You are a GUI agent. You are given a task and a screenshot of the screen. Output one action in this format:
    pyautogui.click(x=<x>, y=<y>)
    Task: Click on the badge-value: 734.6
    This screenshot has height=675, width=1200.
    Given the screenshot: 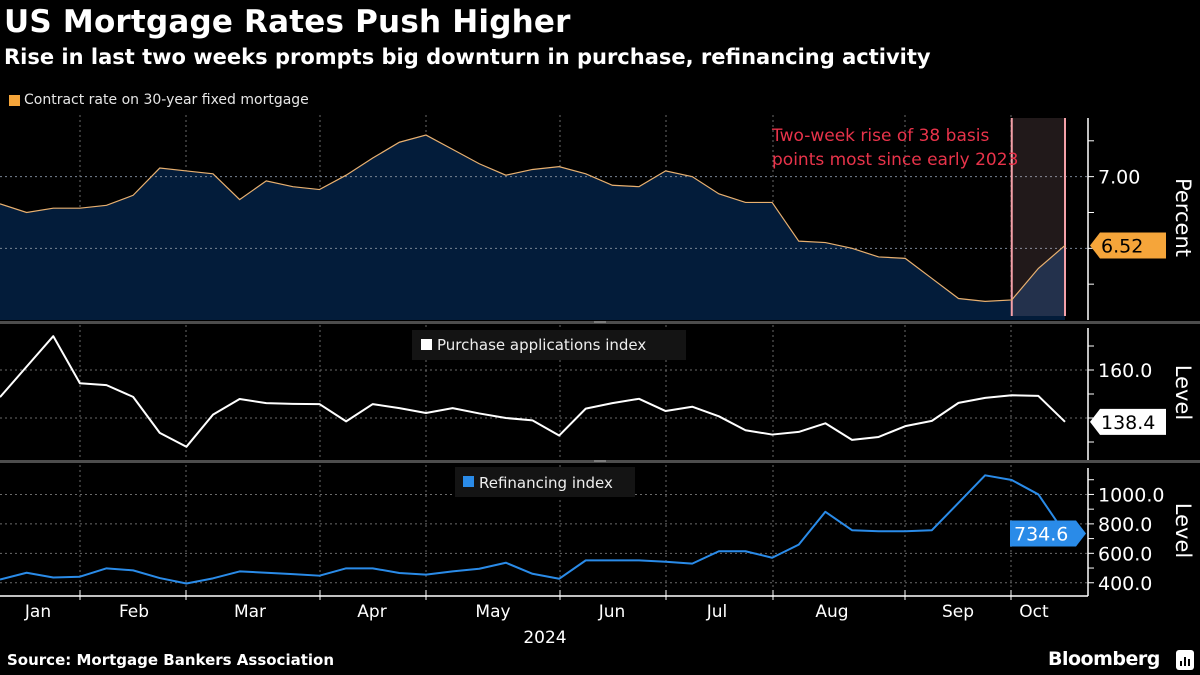 What is the action you would take?
    pyautogui.click(x=1041, y=535)
    